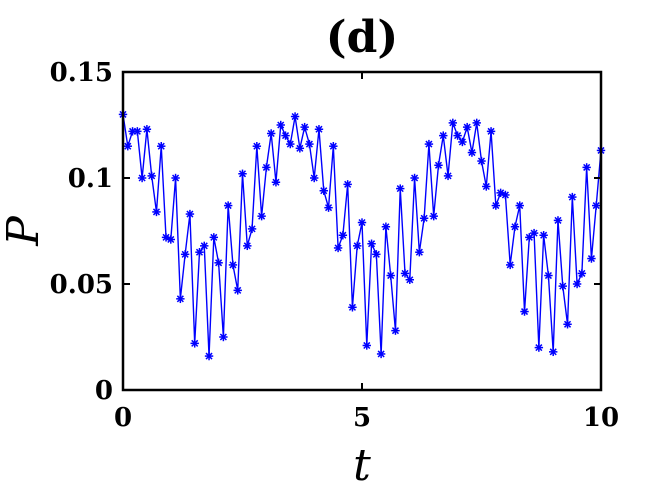 The image size is (664, 498). Describe the element at coordinates (104, 391) in the screenshot. I see `y-tick-label: 0` at that location.